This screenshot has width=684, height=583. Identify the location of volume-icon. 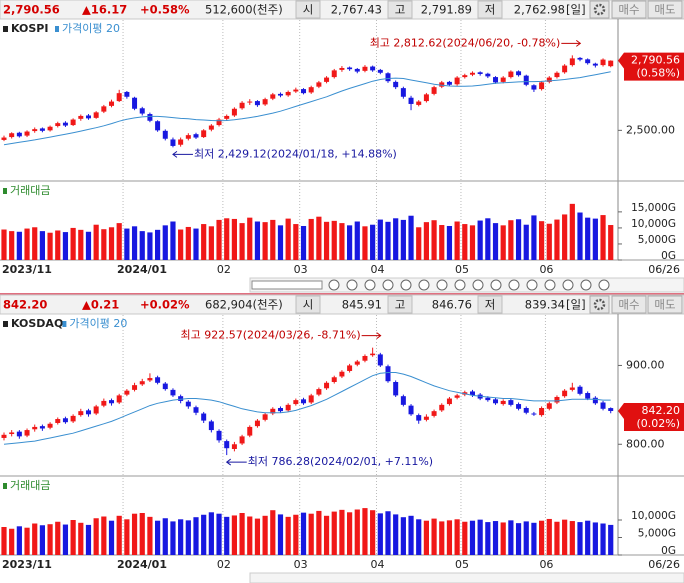
(5, 486).